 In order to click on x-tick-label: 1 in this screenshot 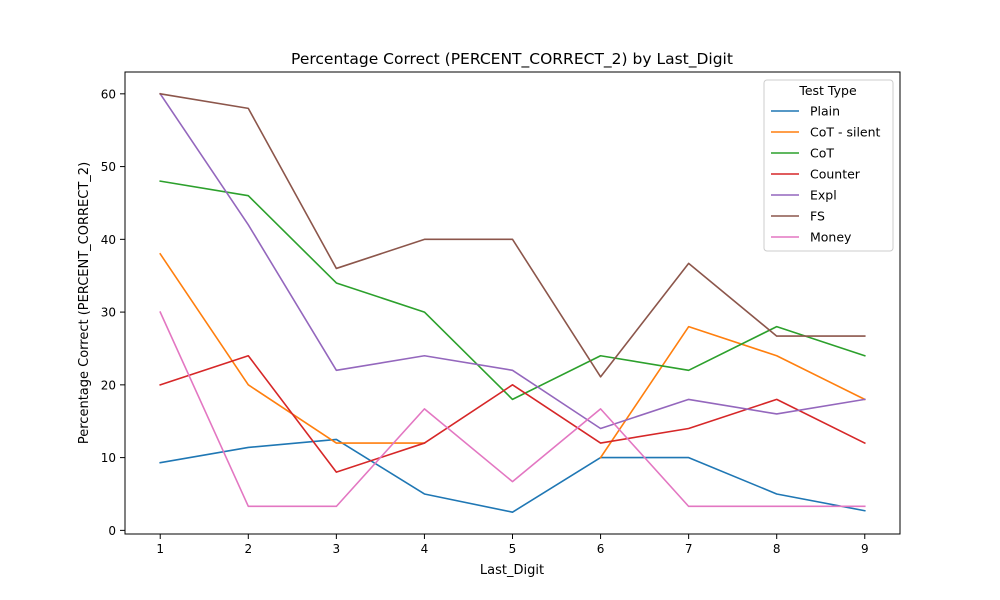, I will do `click(160, 549)`.